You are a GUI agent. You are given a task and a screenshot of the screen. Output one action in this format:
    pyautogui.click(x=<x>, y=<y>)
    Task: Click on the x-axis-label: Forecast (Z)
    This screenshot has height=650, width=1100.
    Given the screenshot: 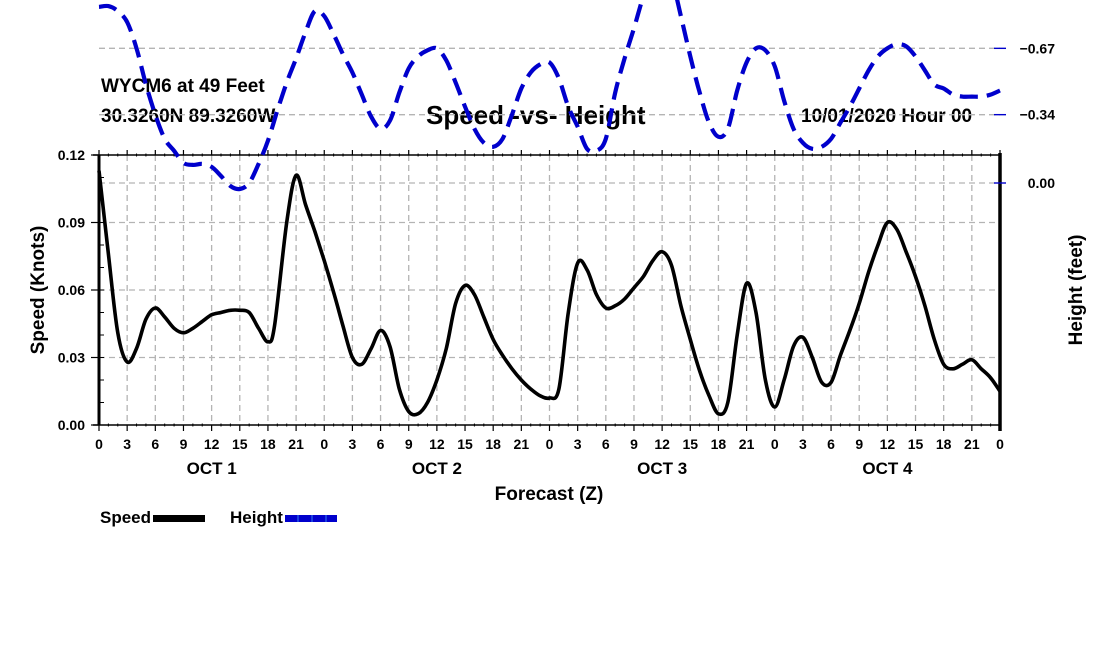 What is the action you would take?
    pyautogui.click(x=549, y=494)
    